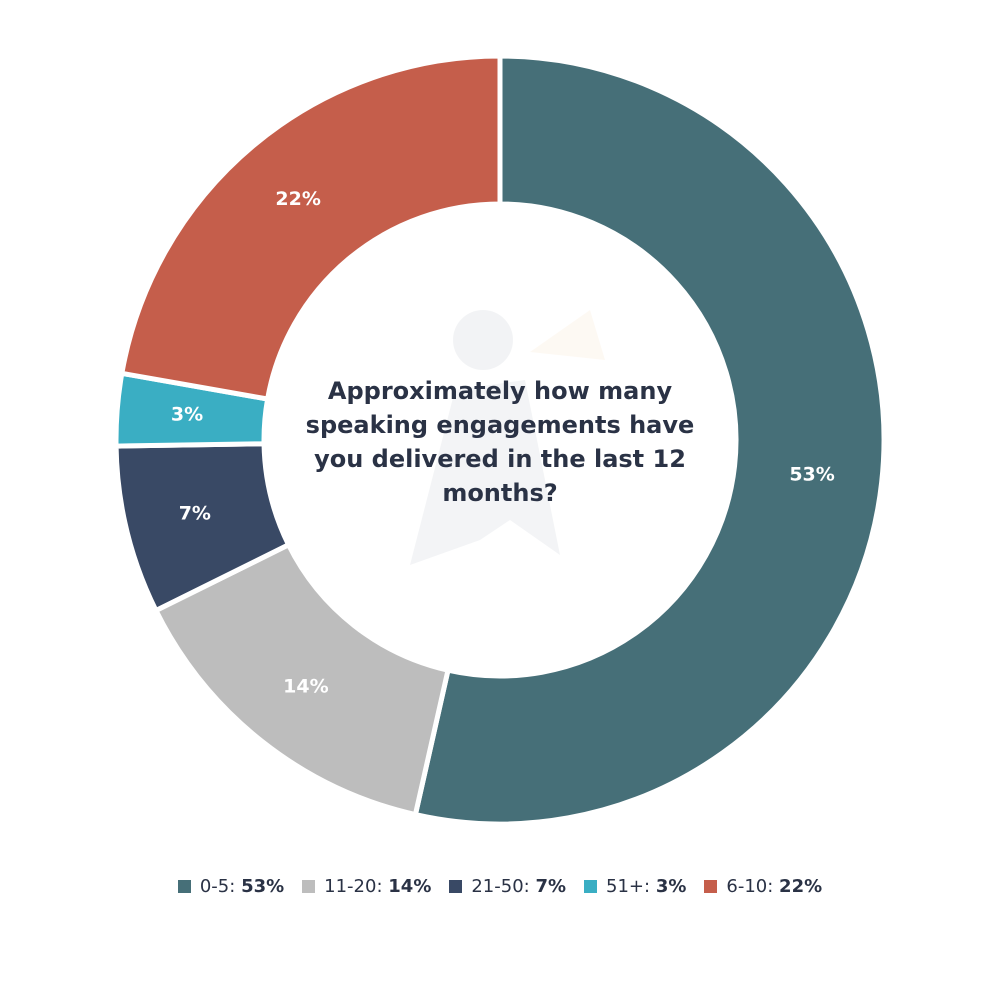 The height and width of the screenshot is (1000, 1000). What do you see at coordinates (671, 886) in the screenshot?
I see `legend-value: 3%` at bounding box center [671, 886].